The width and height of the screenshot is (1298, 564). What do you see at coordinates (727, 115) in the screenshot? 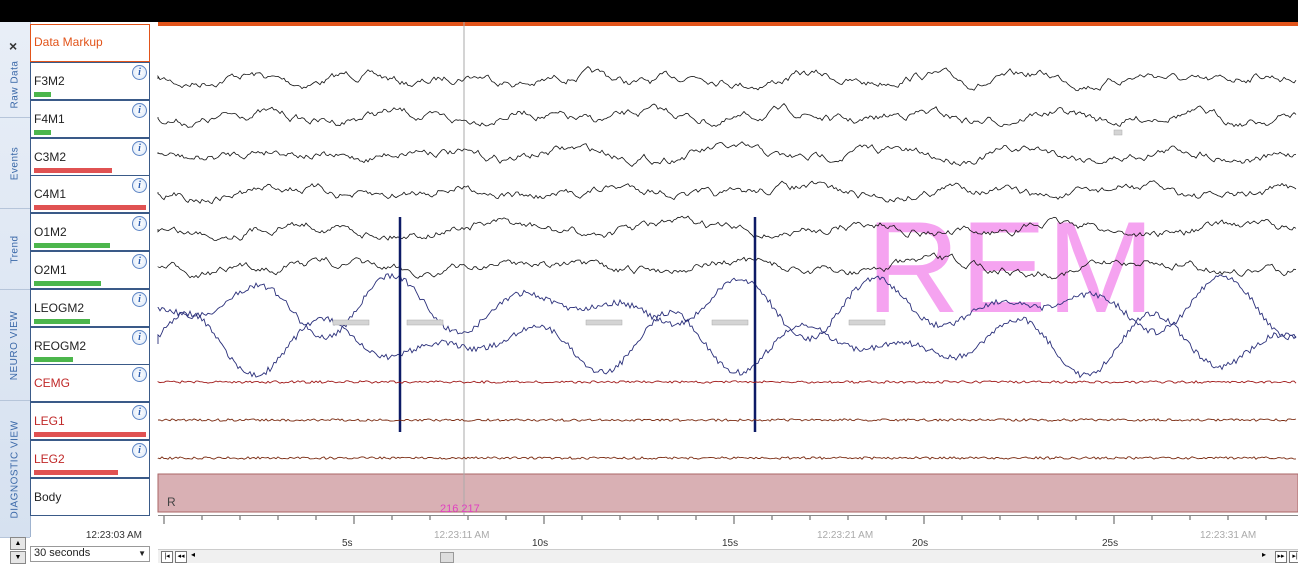
I see `eeg-trace-f4m1` at bounding box center [727, 115].